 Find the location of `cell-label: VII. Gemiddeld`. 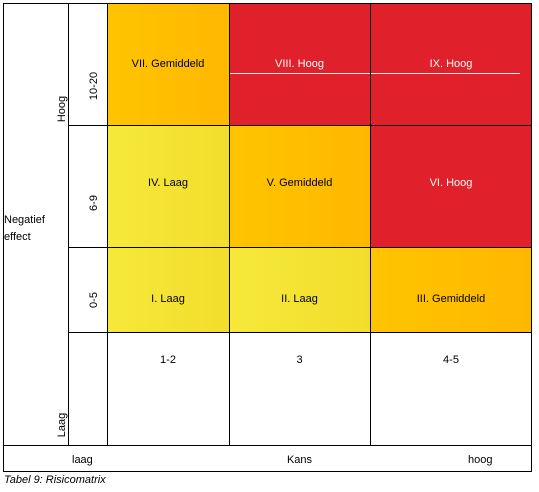

cell-label: VII. Gemiddeld is located at coordinates (168, 64).